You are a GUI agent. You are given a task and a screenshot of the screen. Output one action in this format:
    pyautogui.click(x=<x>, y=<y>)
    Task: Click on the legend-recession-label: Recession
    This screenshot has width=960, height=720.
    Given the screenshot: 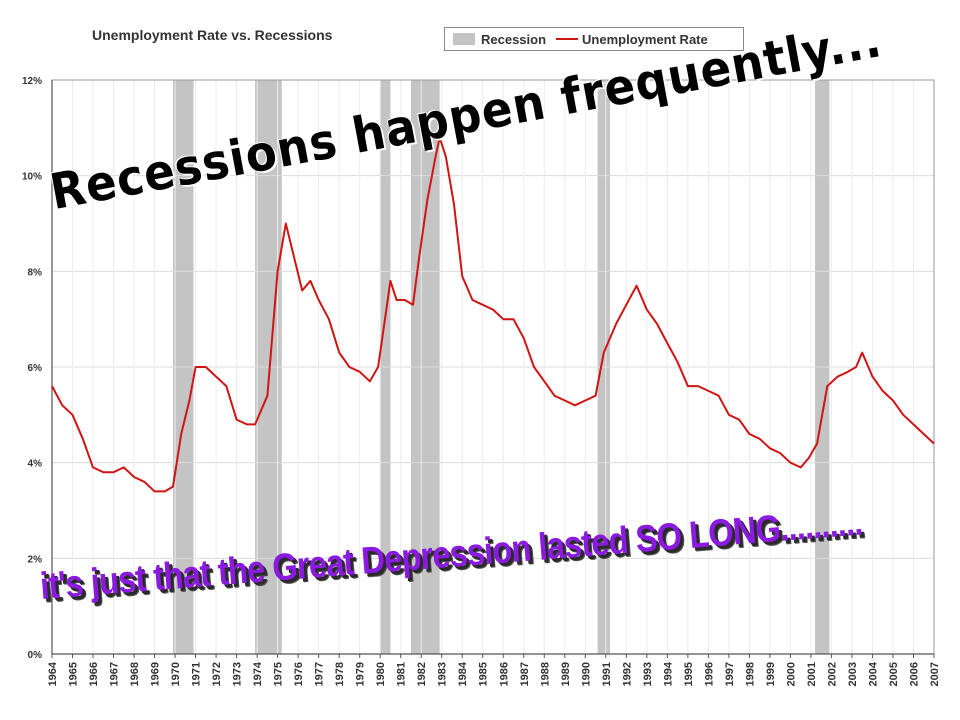 What is the action you would take?
    pyautogui.click(x=514, y=39)
    